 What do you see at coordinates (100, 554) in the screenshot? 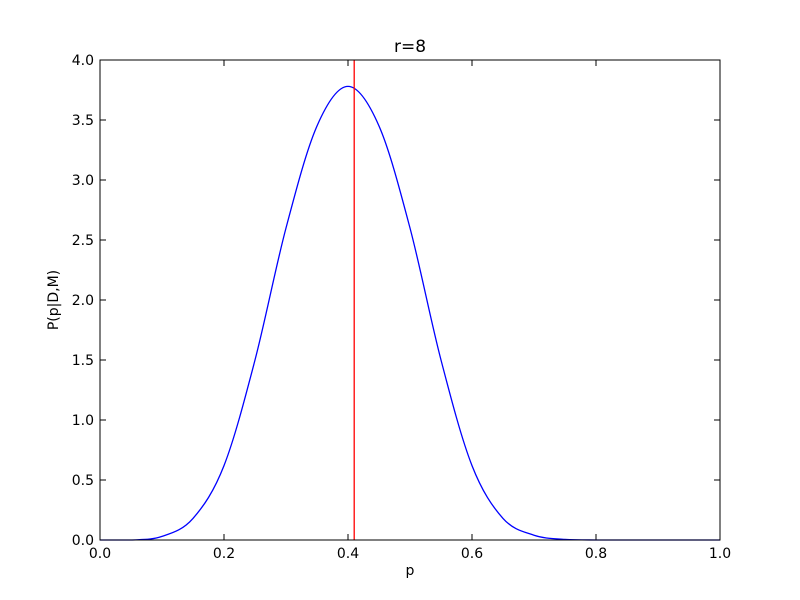
I see `x-tick-label: 0.0` at bounding box center [100, 554].